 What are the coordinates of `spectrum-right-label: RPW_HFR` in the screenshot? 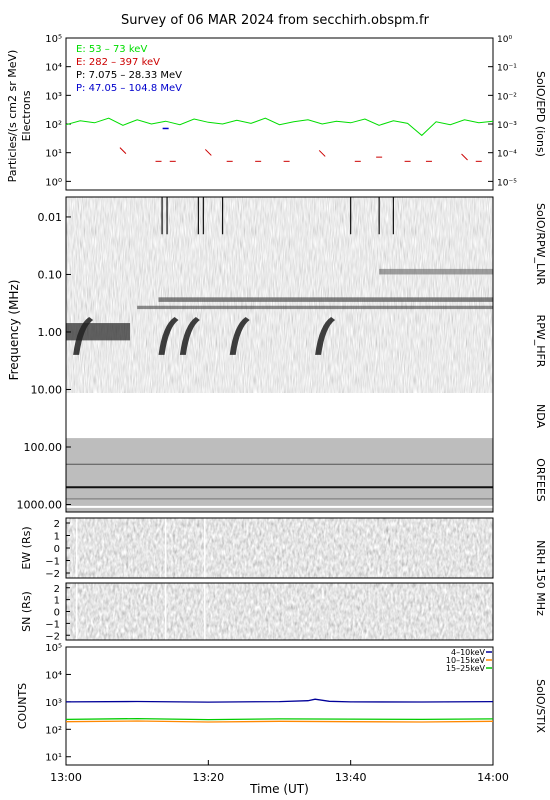 It's located at (540, 341).